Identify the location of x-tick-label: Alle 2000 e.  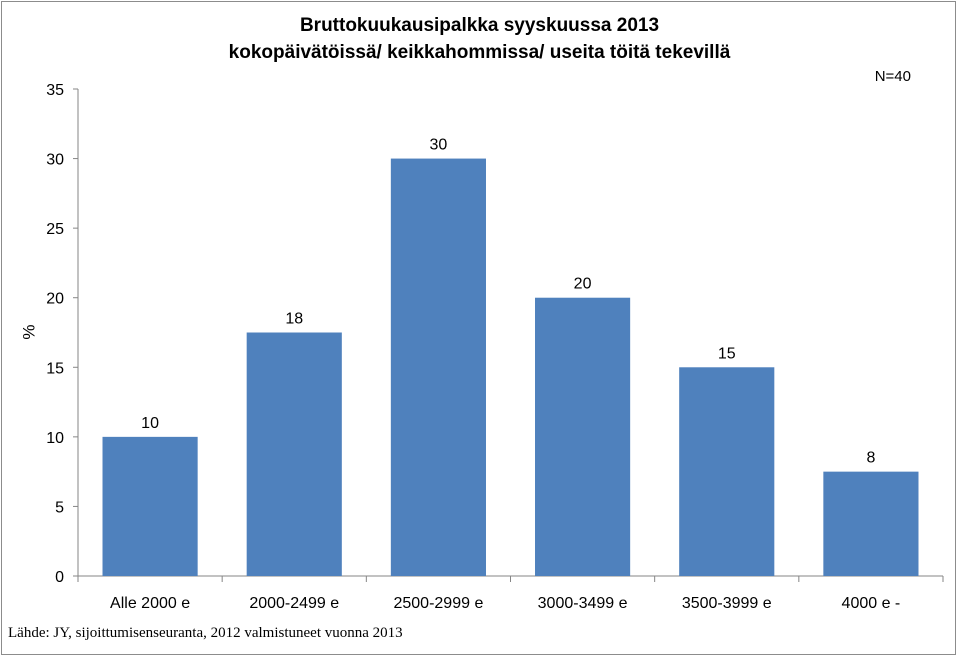
(150, 603).